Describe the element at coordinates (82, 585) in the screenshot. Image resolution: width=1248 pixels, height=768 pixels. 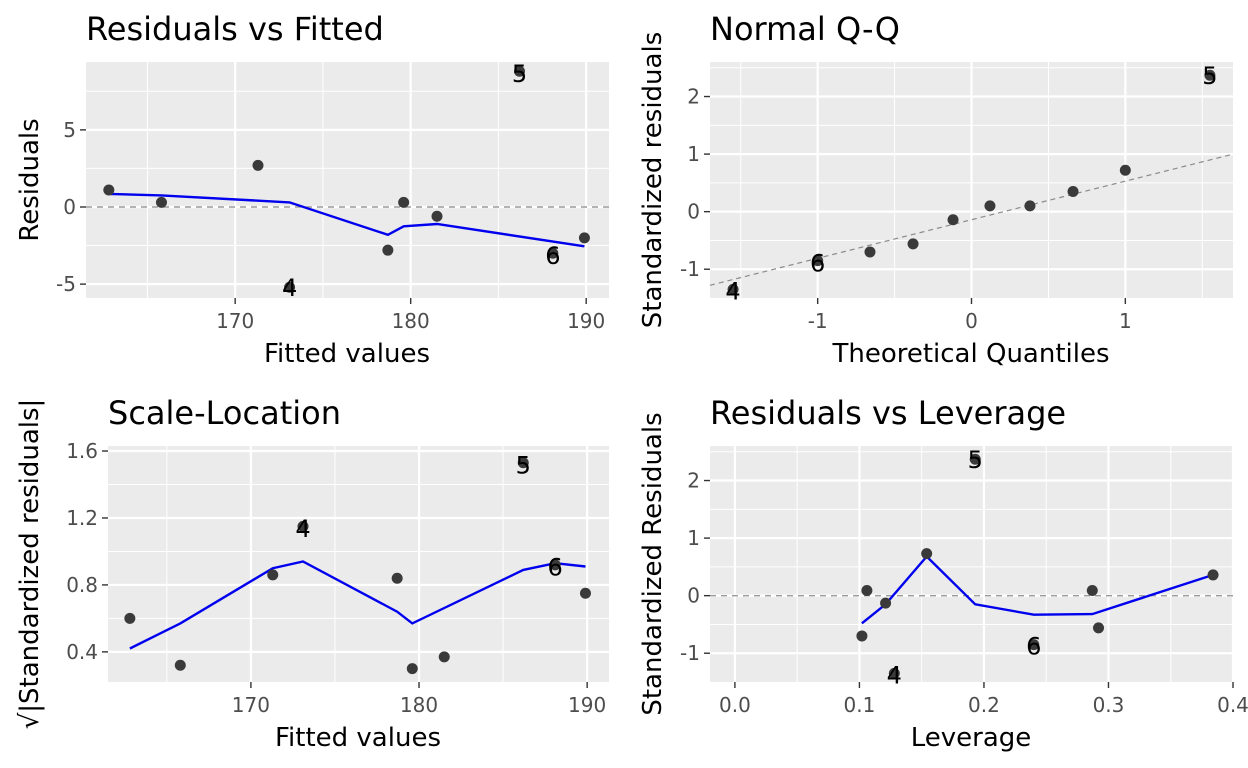
I see `y-tick-label: 0.8` at that location.